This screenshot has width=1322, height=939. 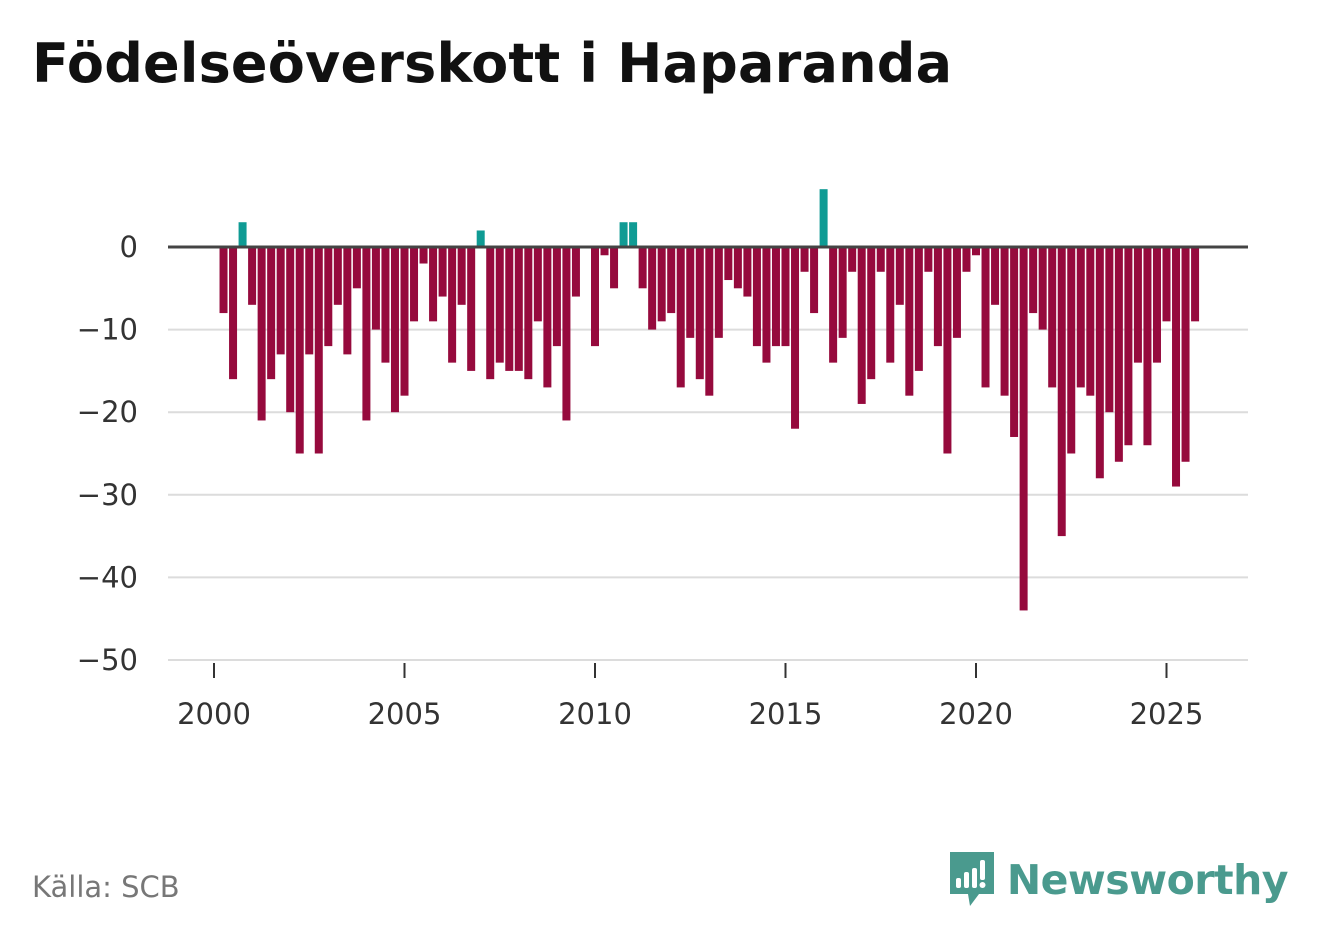 What do you see at coordinates (786, 714) in the screenshot?
I see `x-tick-label: 2015` at bounding box center [786, 714].